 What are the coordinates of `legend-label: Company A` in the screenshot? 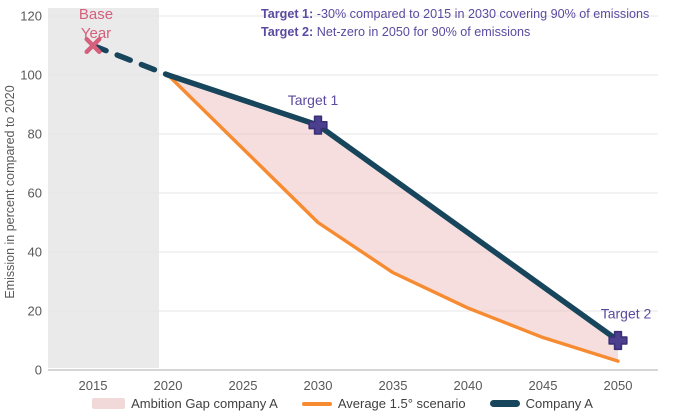 It's located at (559, 403).